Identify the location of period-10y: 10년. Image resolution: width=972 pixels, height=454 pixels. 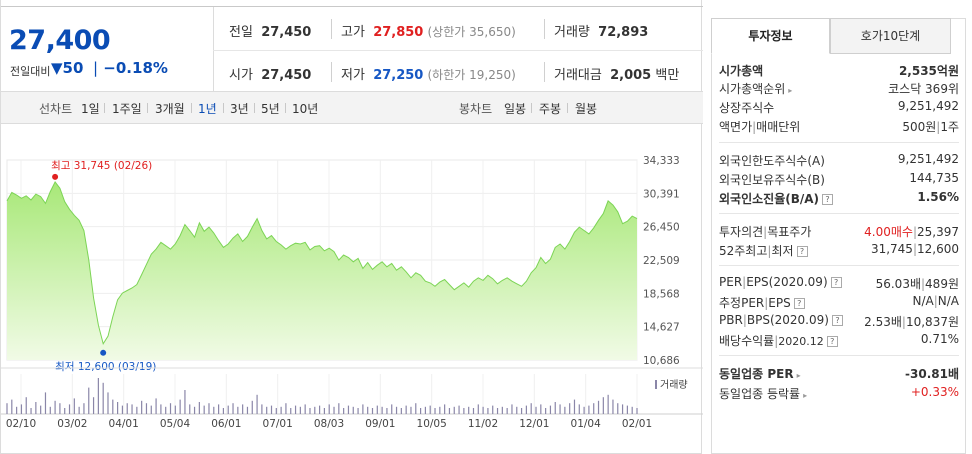
(305, 109).